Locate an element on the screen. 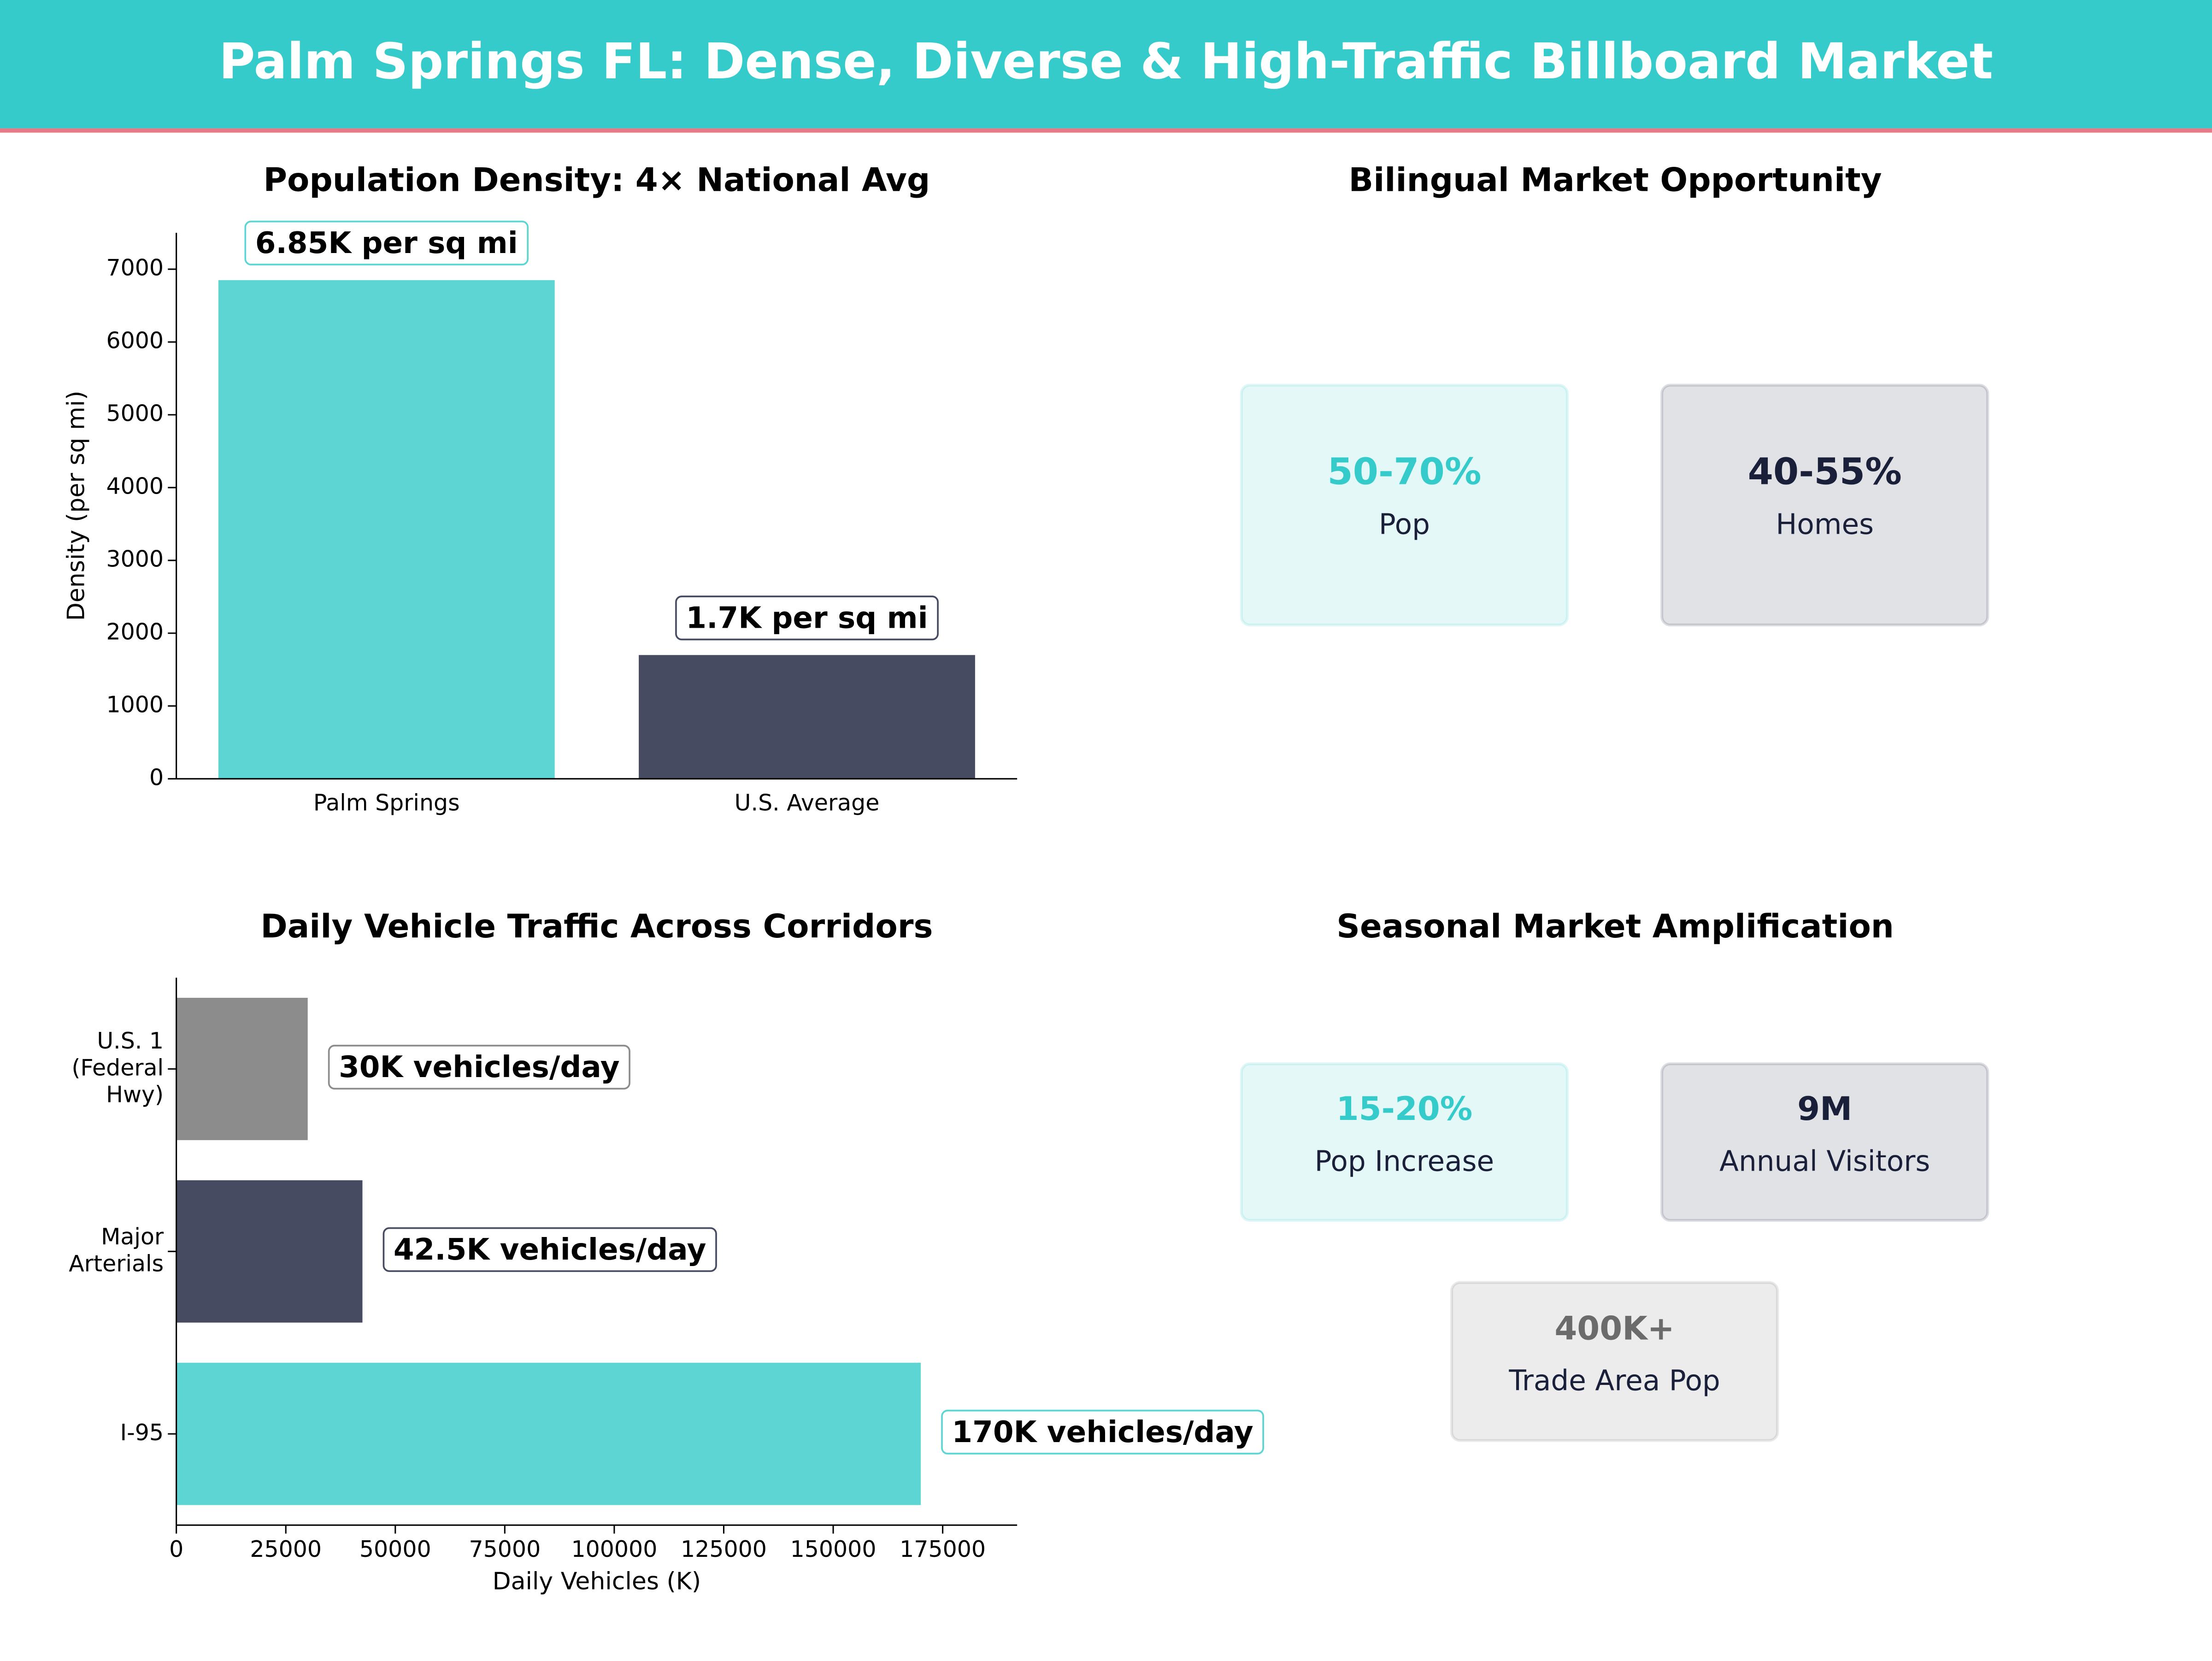  x-tick-label: 125000 is located at coordinates (724, 1549).